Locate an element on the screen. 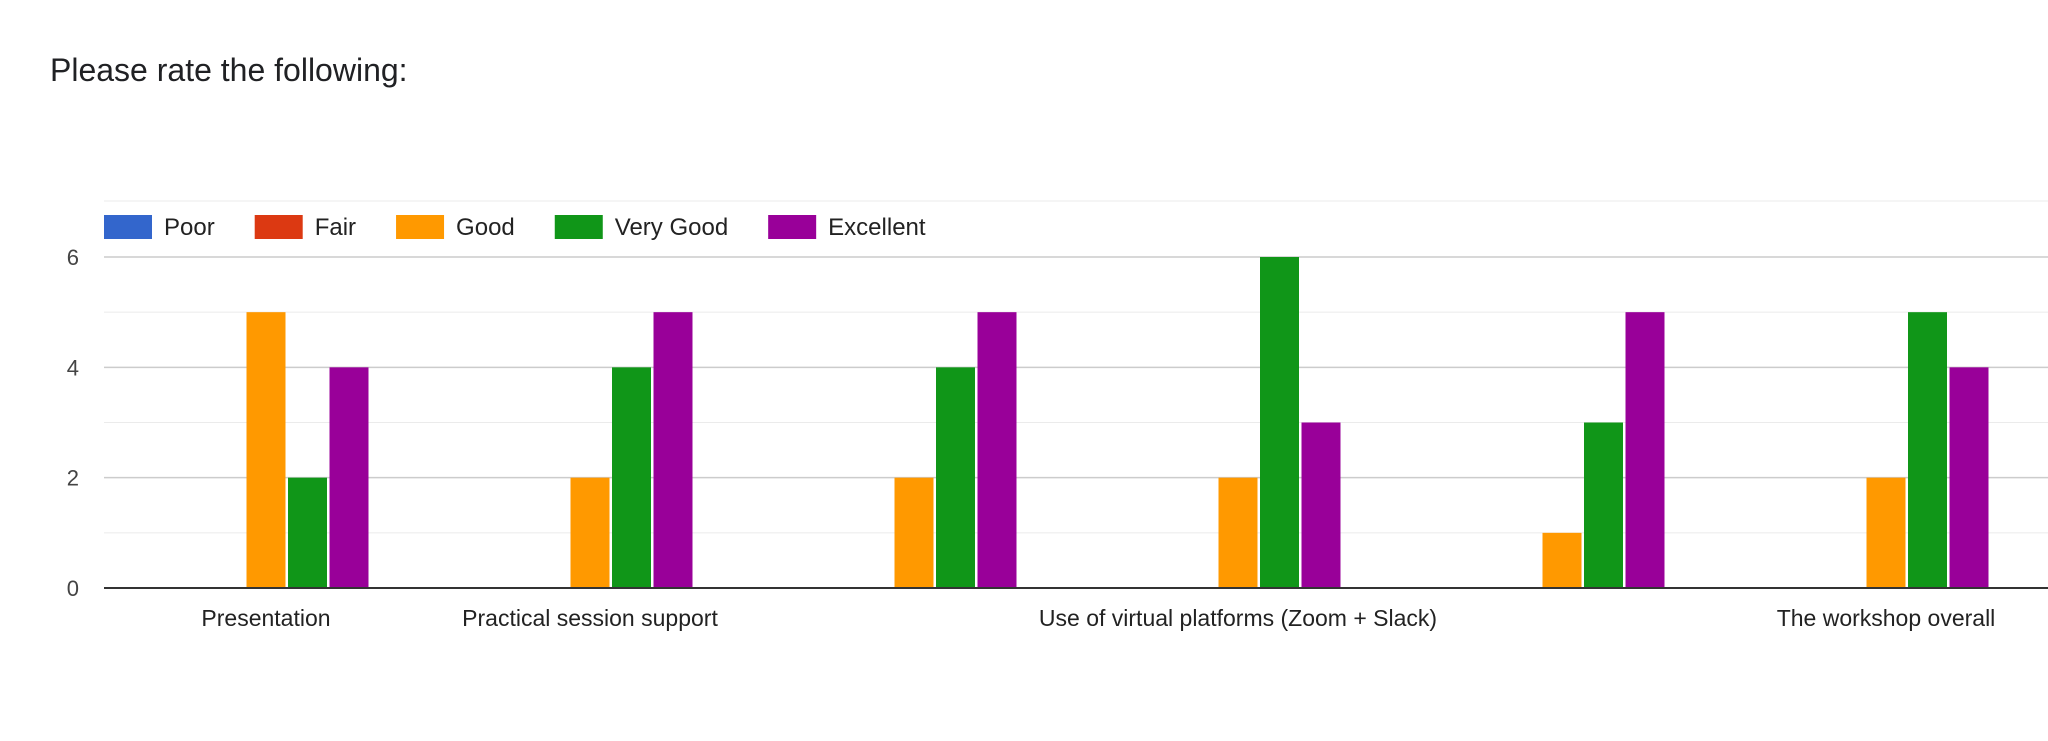  x-category-label: Practical session support is located at coordinates (590, 618).